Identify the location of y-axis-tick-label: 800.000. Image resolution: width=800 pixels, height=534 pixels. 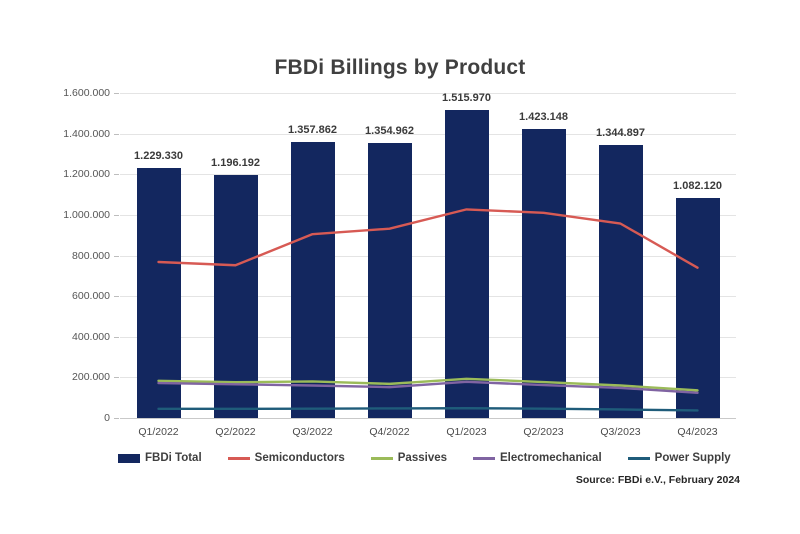
(91, 255).